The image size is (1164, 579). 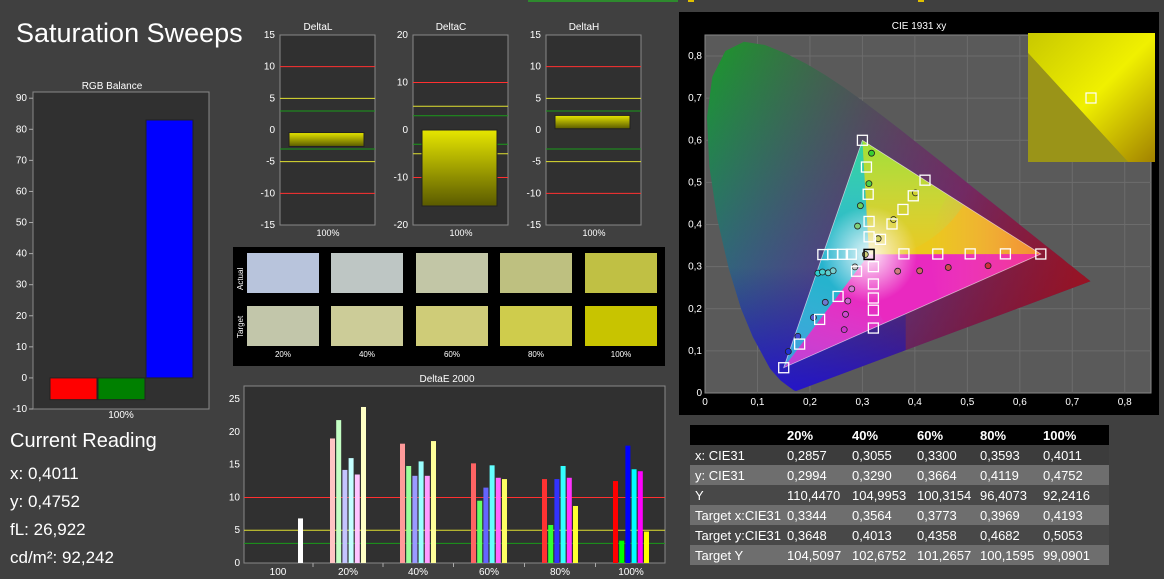 What do you see at coordinates (695, 56) in the screenshot?
I see `cie-y-tick-label: 0,8` at bounding box center [695, 56].